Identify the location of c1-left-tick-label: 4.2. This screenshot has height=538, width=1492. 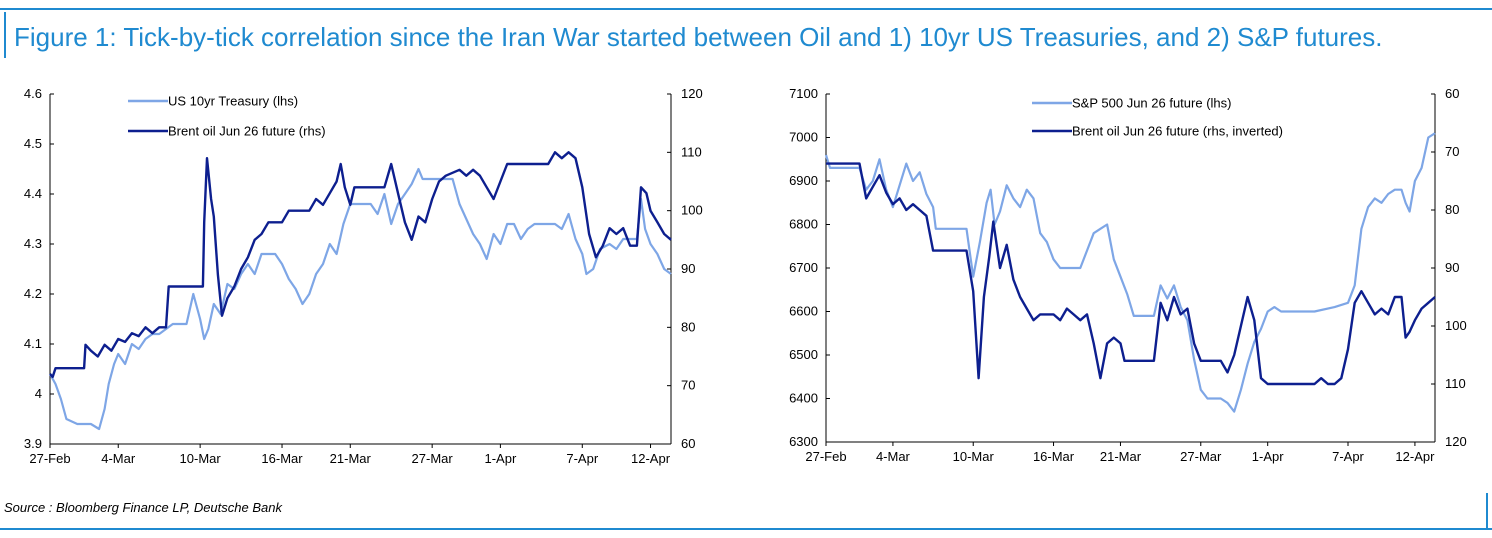
(33, 293).